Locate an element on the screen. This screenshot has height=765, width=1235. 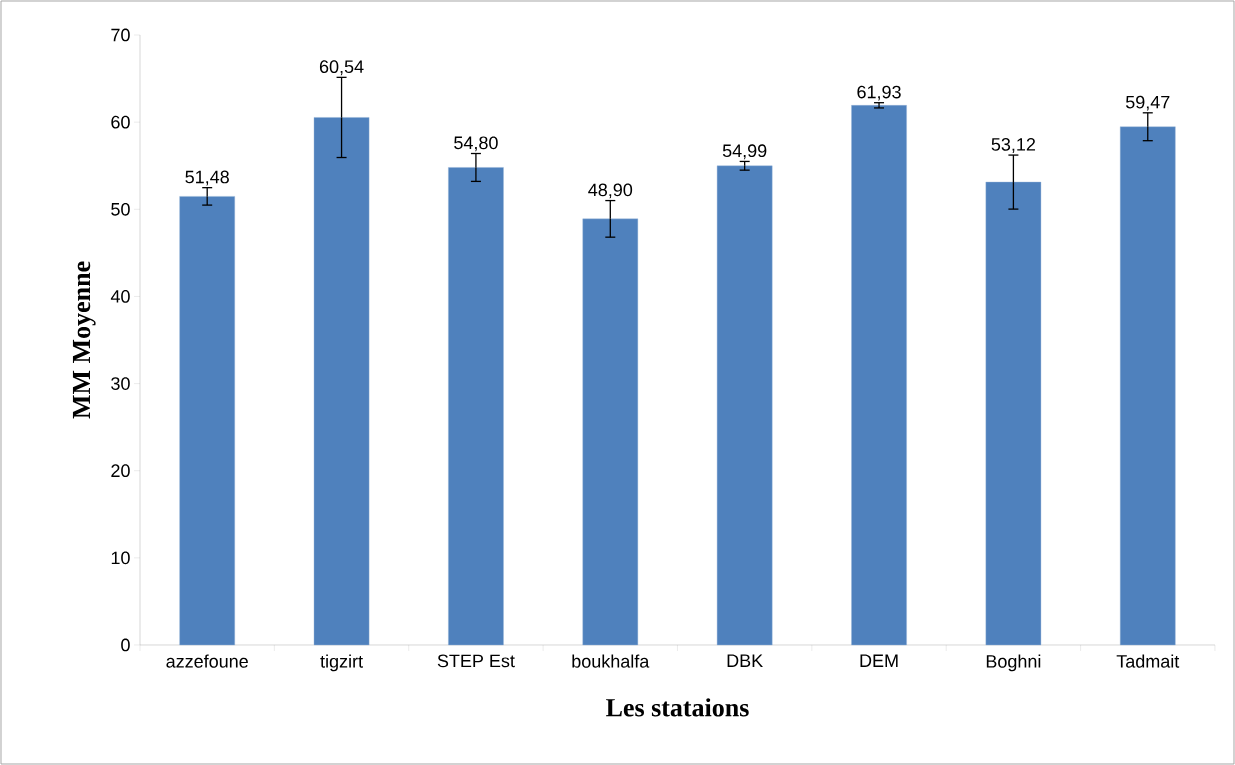
data-label: 61,93 is located at coordinates (879, 93).